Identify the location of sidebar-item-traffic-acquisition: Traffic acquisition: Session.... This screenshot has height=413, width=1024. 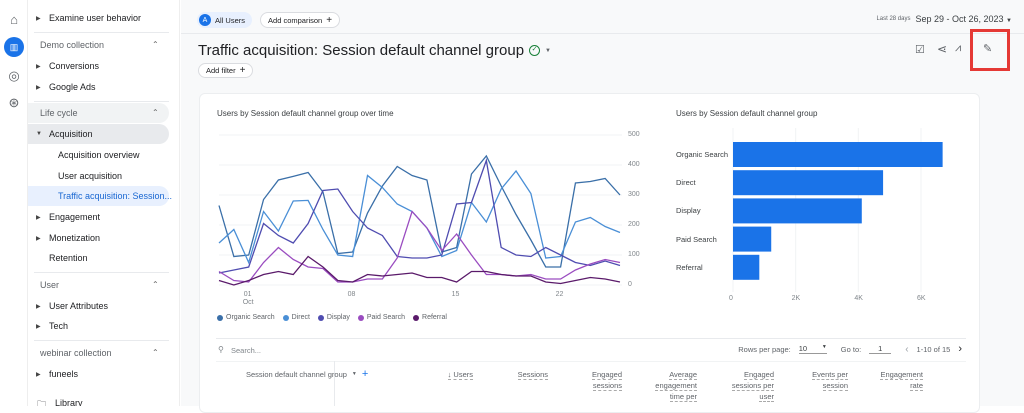
(115, 196).